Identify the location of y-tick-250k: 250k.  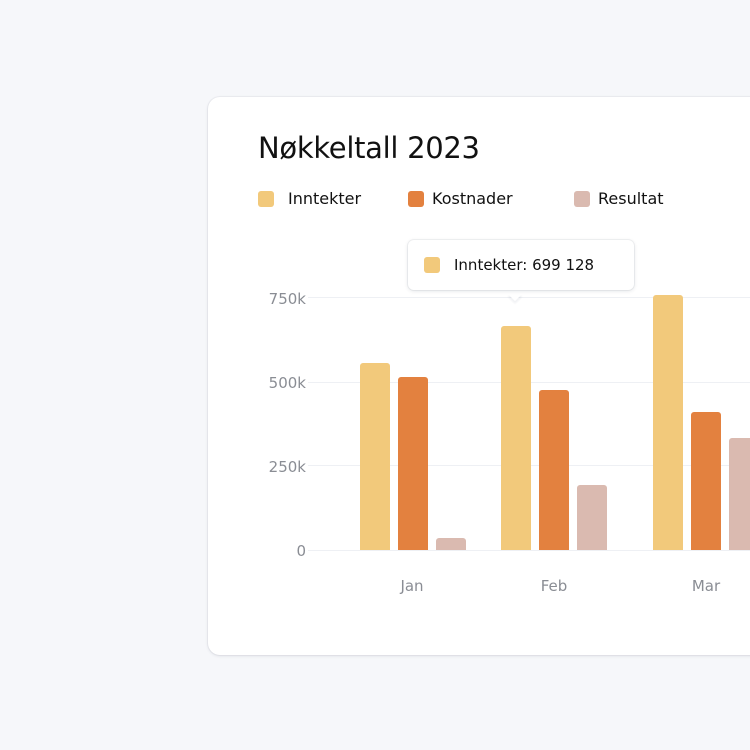
(287, 467).